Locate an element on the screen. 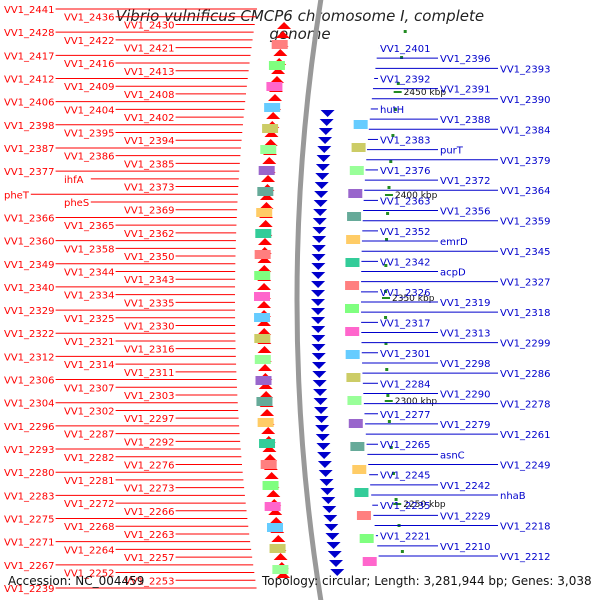  left-gene-label: VV1_2293 is located at coordinates (29, 450).